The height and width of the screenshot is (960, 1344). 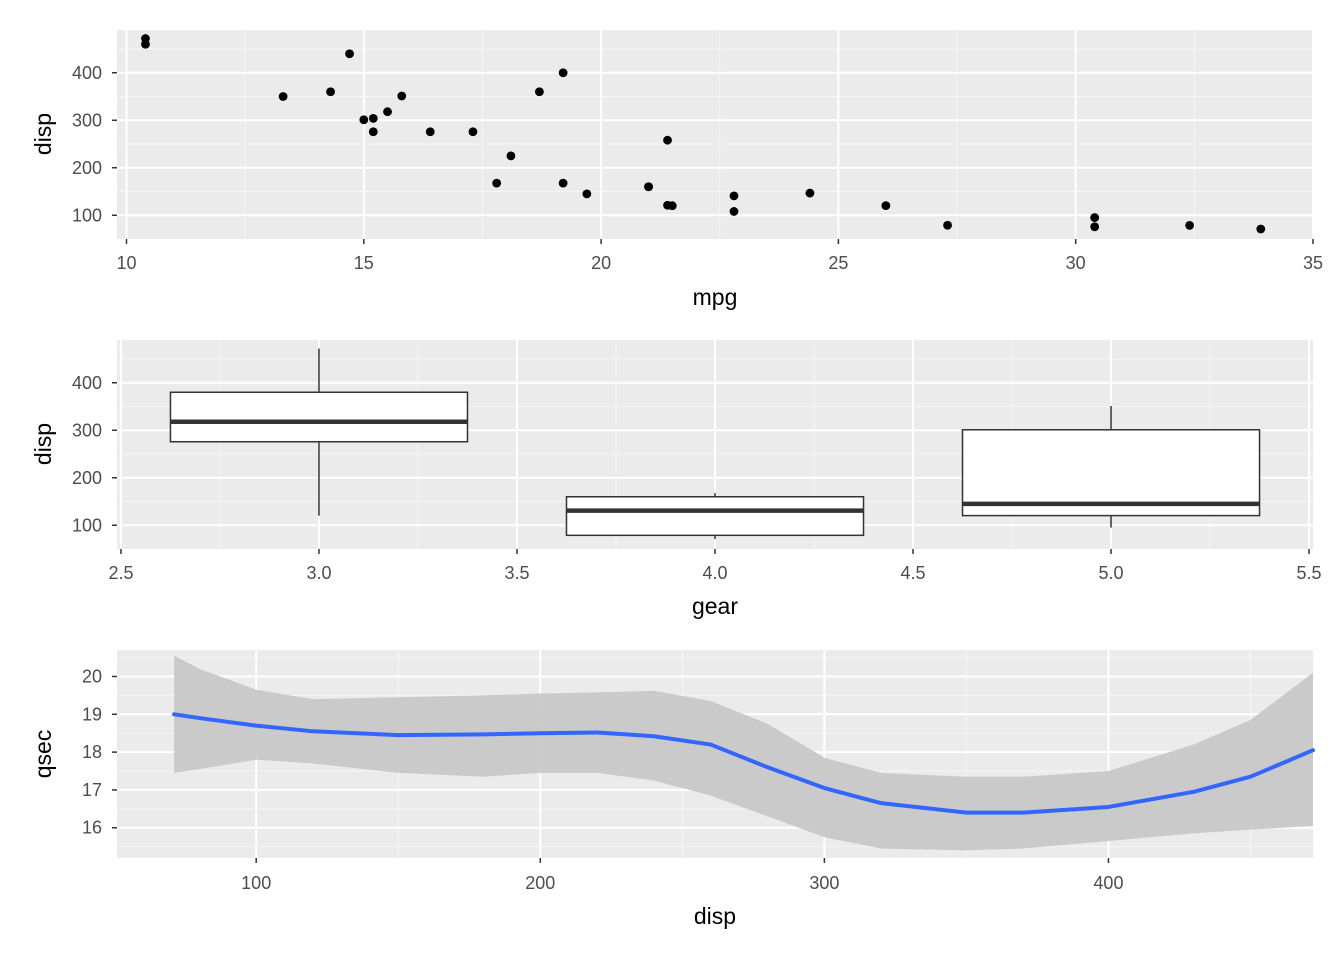 What do you see at coordinates (120, 573) in the screenshot?
I see `x-tick-label: 2.5` at bounding box center [120, 573].